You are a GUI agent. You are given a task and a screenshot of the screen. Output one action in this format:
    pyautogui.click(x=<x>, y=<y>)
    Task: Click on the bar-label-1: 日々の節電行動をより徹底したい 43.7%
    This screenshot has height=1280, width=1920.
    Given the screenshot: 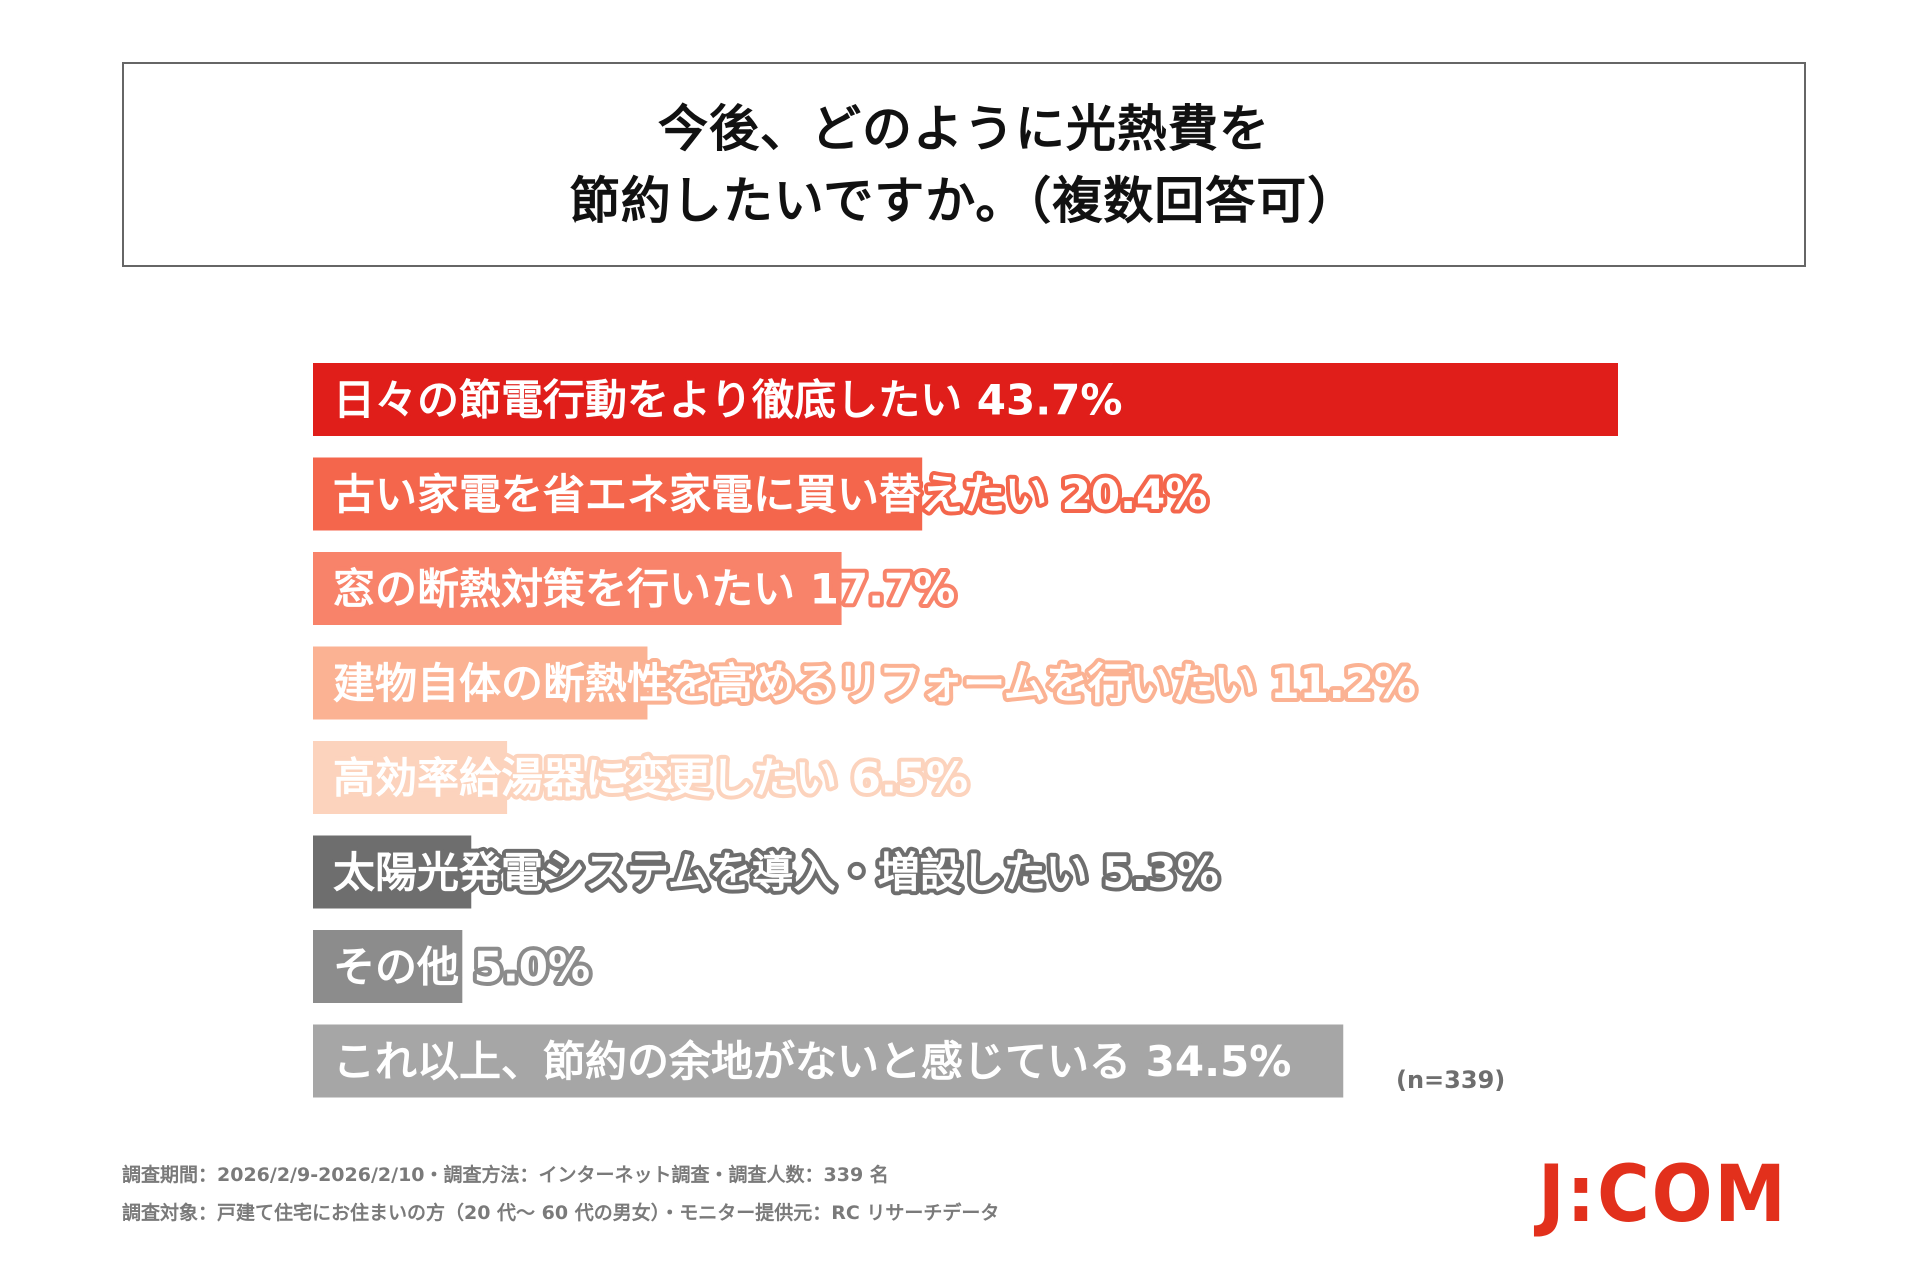 What is the action you would take?
    pyautogui.click(x=728, y=400)
    